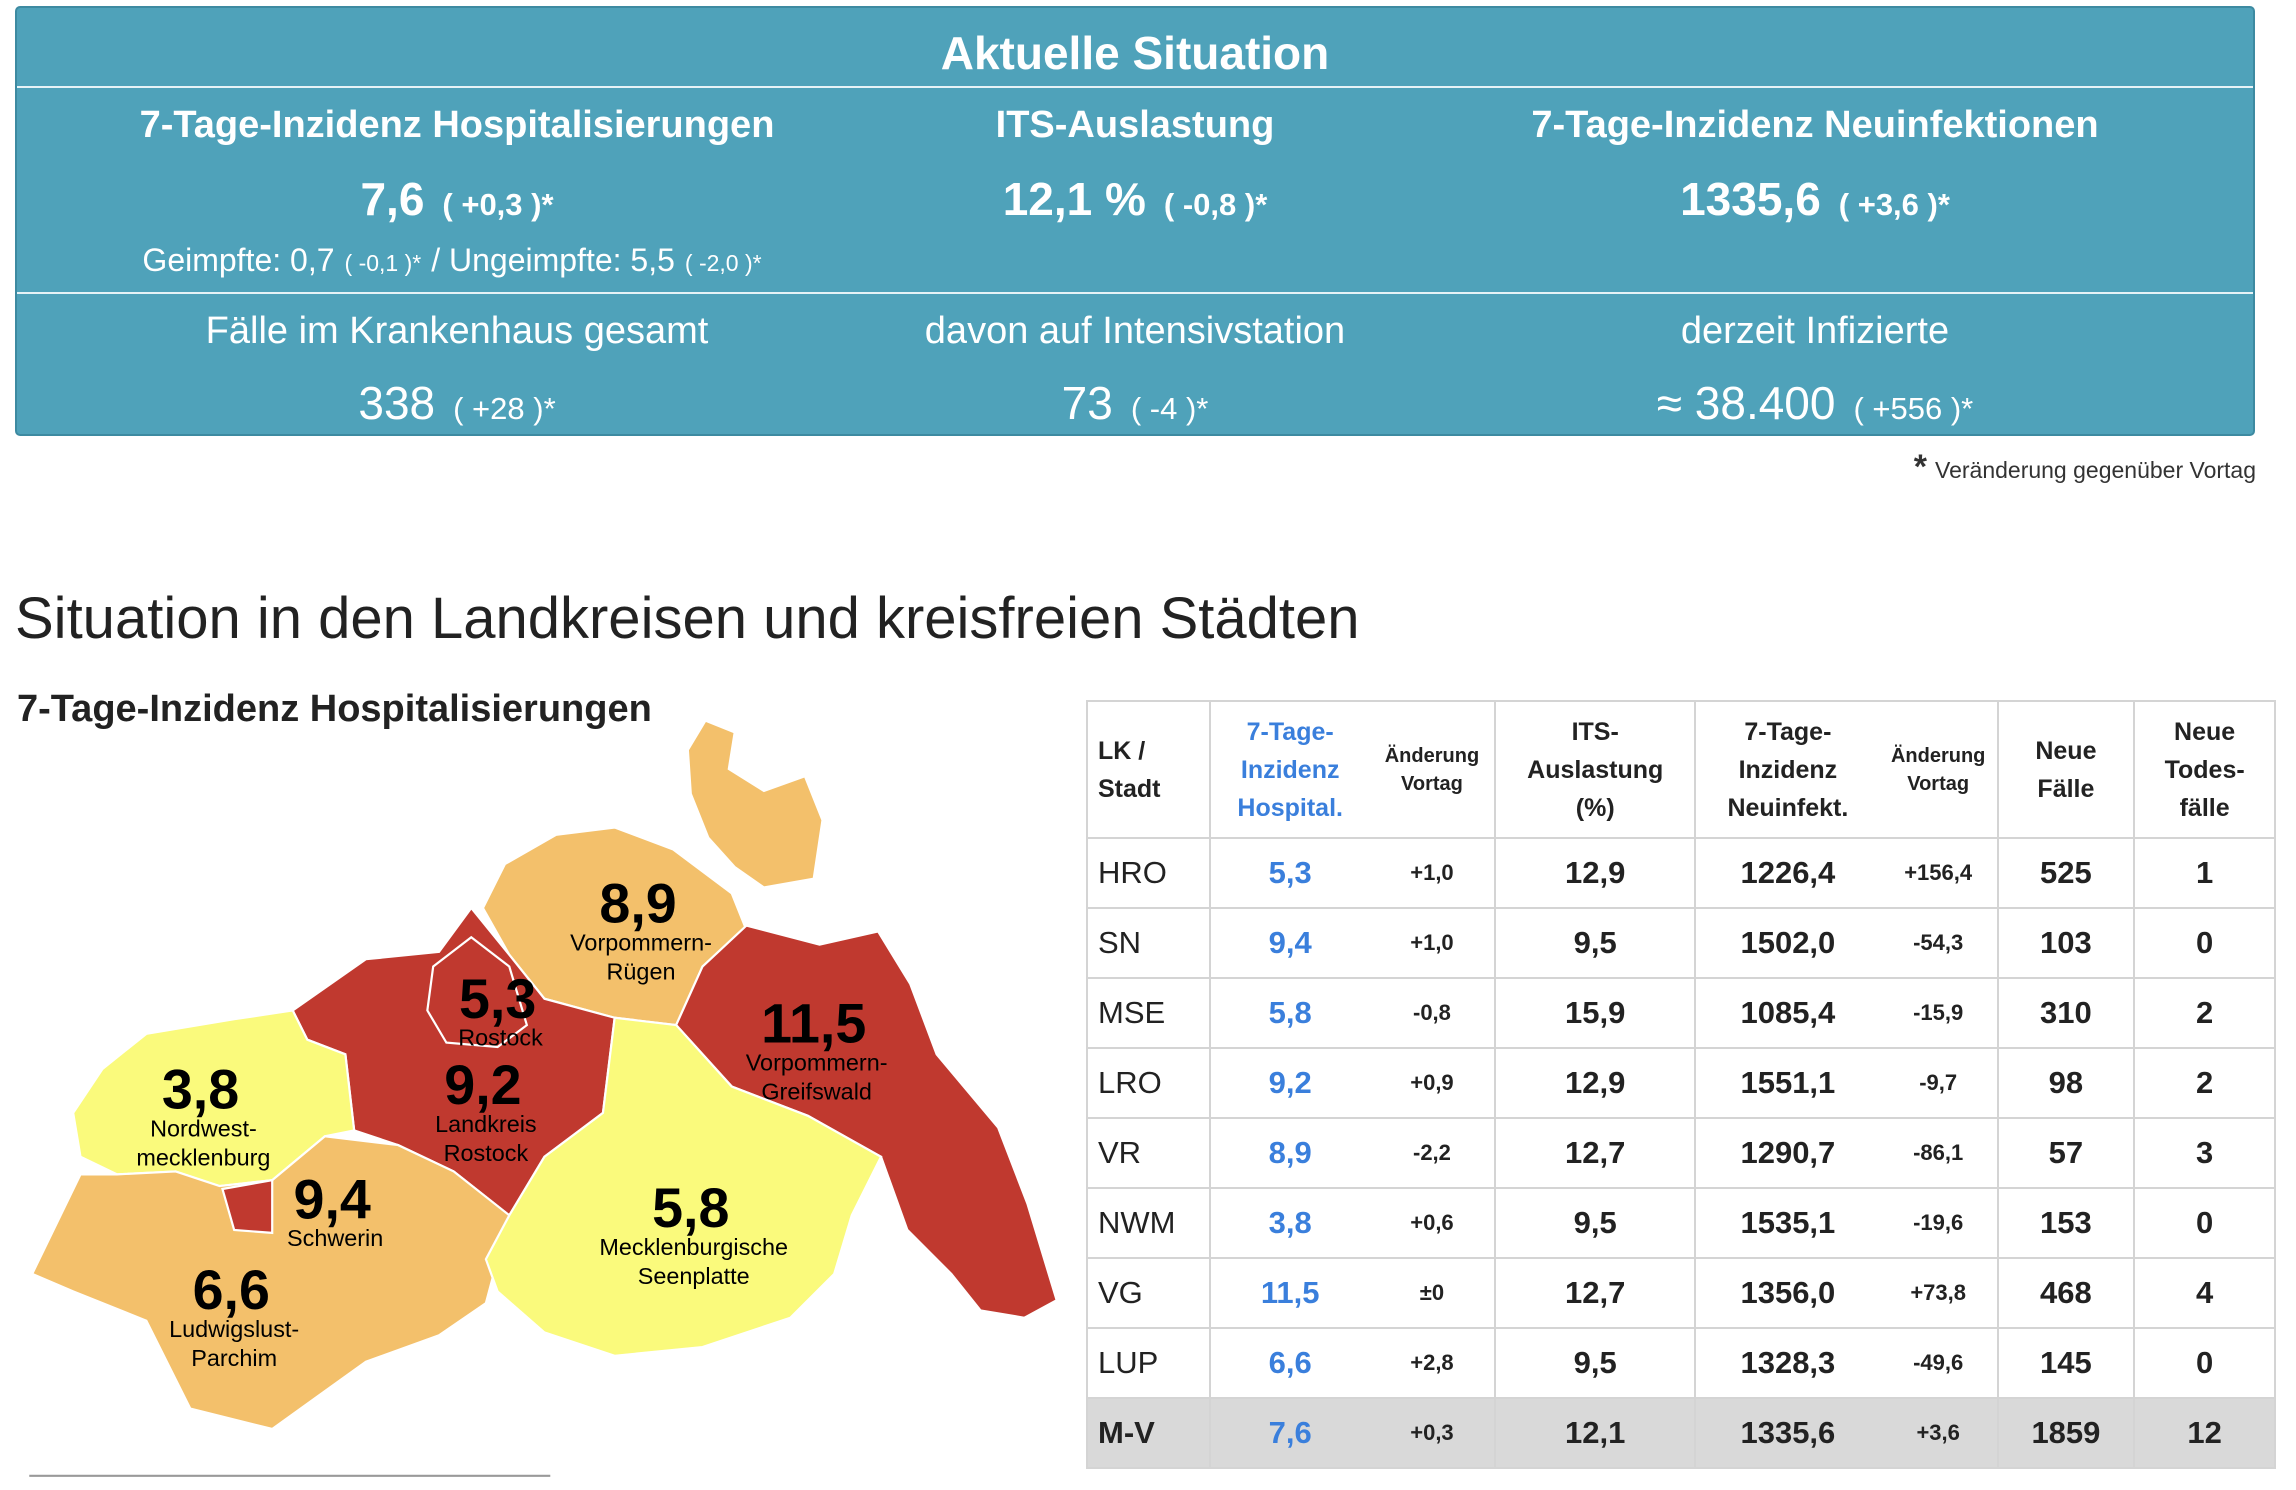 This screenshot has height=1490, width=2296. What do you see at coordinates (1433, 1223) in the screenshot?
I see `table-cell: +0,6` at bounding box center [1433, 1223].